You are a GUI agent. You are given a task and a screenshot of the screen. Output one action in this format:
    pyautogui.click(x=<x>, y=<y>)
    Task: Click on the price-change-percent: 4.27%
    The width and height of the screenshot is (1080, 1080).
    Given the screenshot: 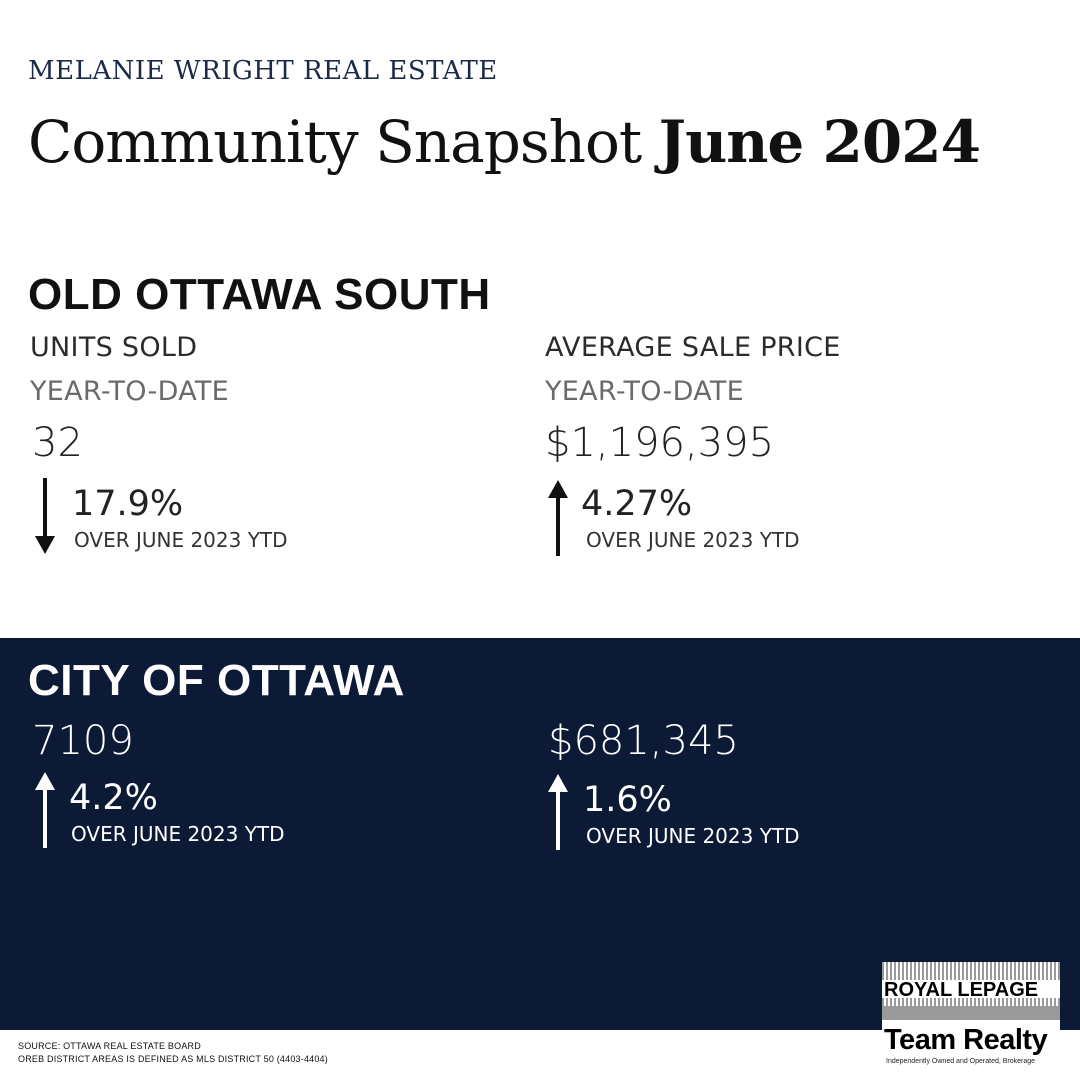 What is the action you would take?
    pyautogui.click(x=637, y=504)
    